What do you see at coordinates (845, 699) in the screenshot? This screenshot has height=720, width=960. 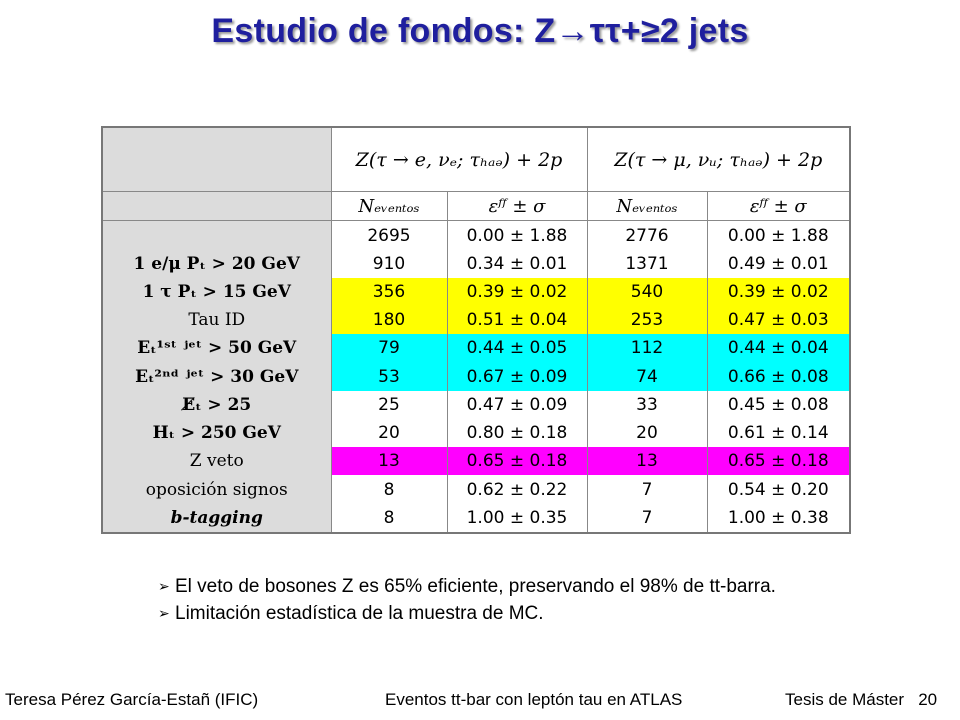 I see `footer-thesis-label: Tesis de Máster` at bounding box center [845, 699].